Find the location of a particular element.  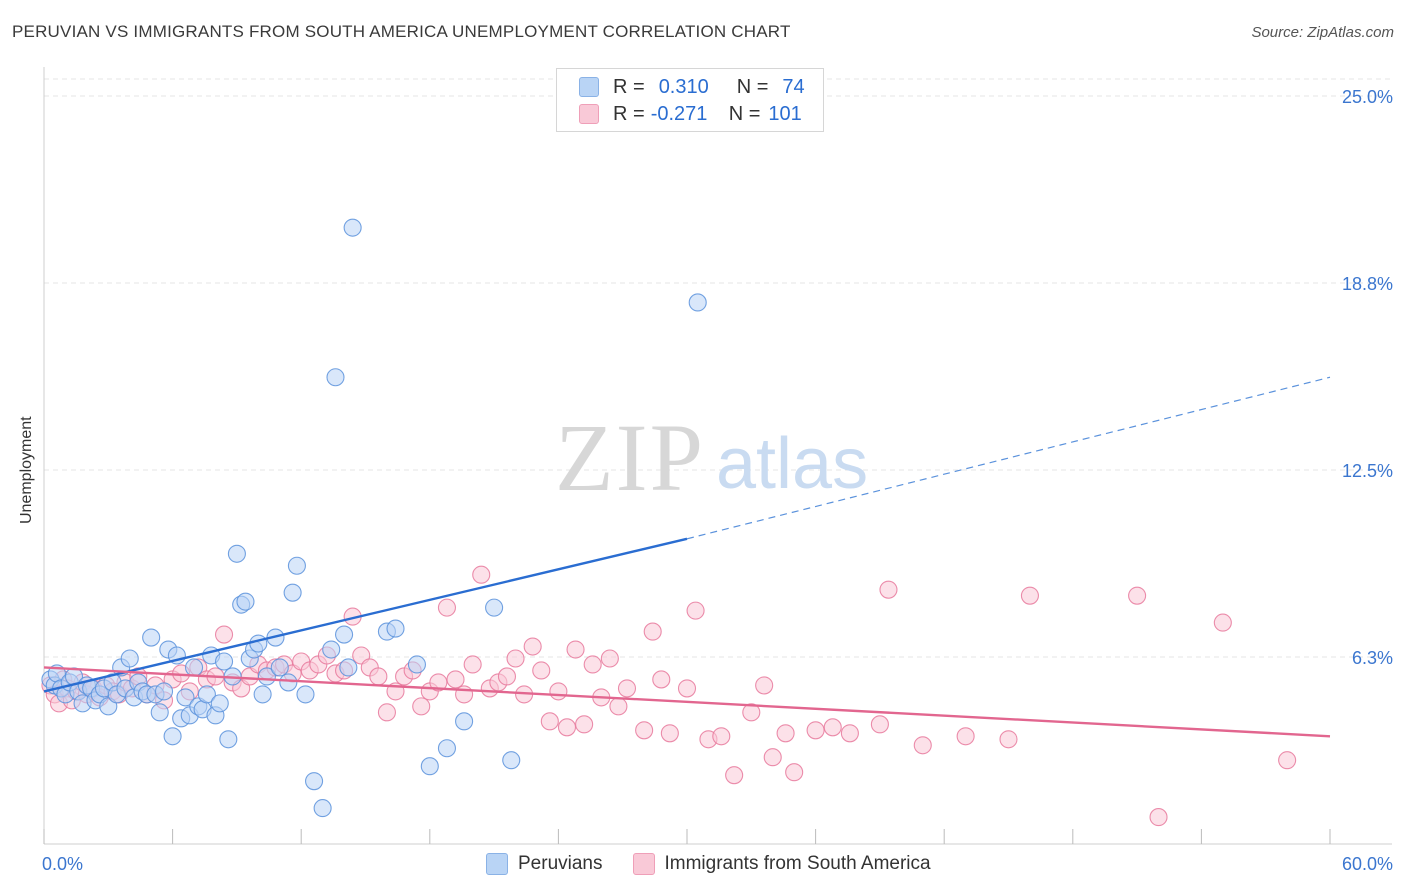

correlation-legend: R = 0.310 N = 74 R = -0.271 N = 101 is located at coordinates (690, 100).